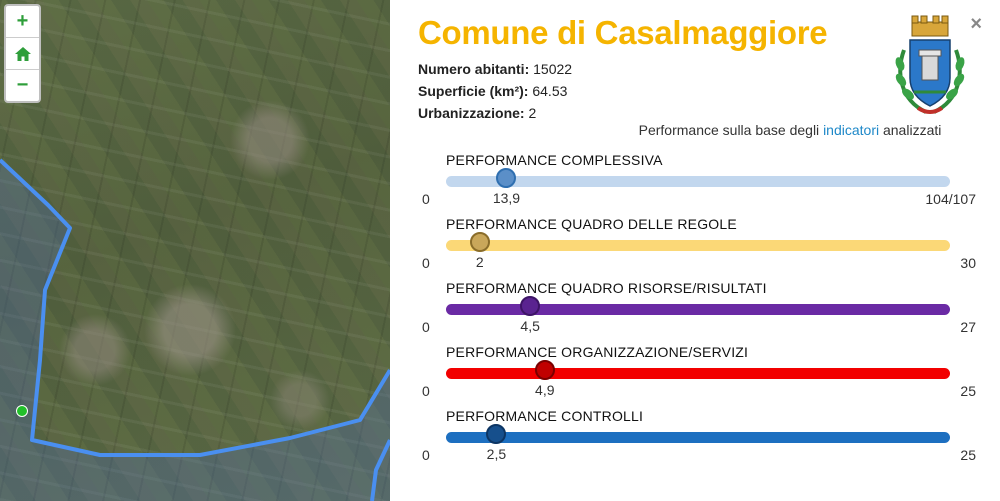 The image size is (1000, 501). What do you see at coordinates (22, 411) in the screenshot?
I see `location-marker` at bounding box center [22, 411].